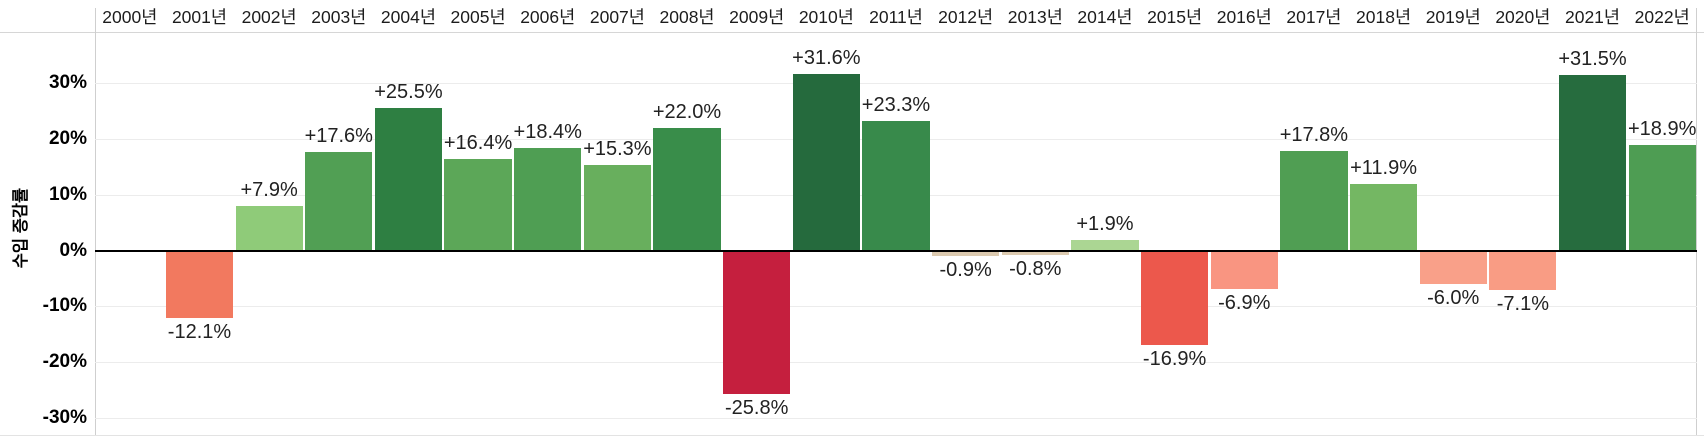 This screenshot has height=438, width=1704. I want to click on bar-value-label-2010: +31.6%, so click(826, 58).